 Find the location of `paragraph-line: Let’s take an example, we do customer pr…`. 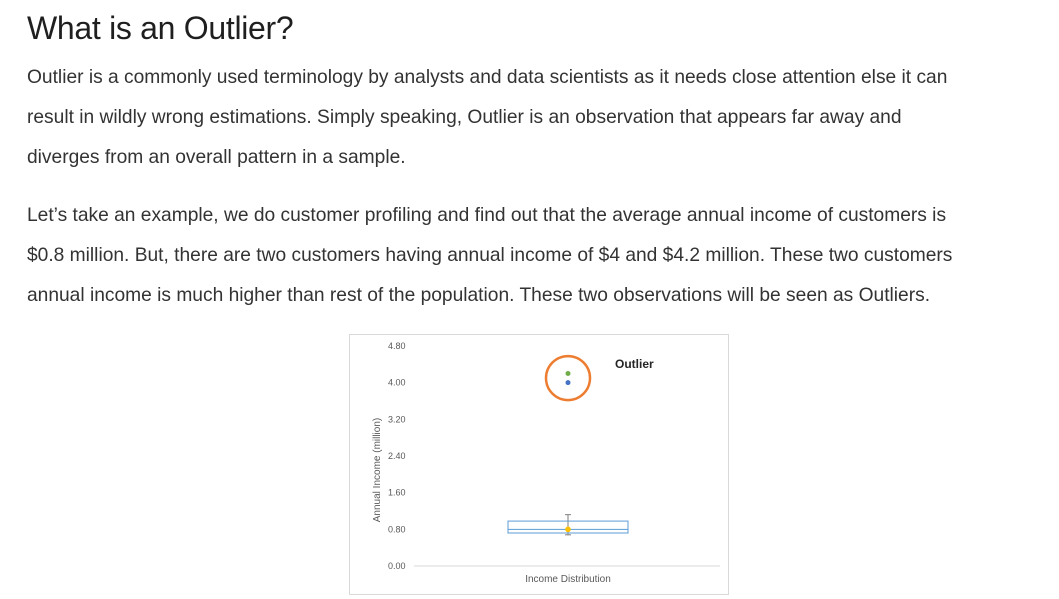

paragraph-line: Let’s take an example, we do customer pr… is located at coordinates (487, 215).